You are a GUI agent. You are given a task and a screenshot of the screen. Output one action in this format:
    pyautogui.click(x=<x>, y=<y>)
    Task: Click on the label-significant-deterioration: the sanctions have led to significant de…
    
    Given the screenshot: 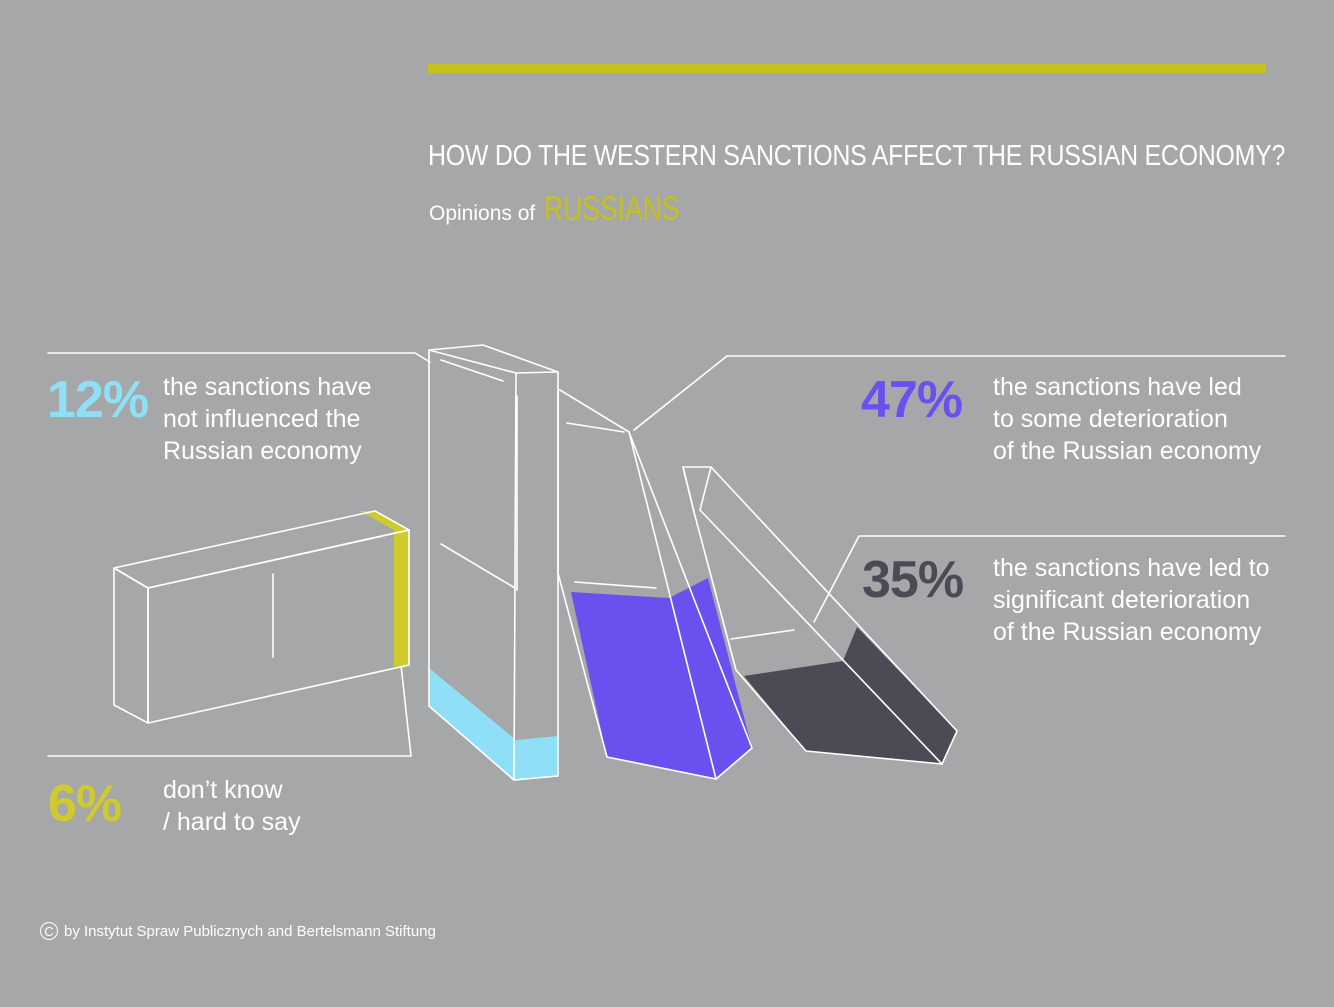 What is the action you would take?
    pyautogui.click(x=1131, y=600)
    